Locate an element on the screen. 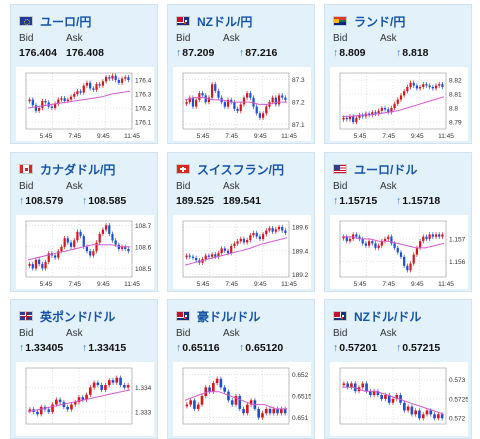 The height and width of the screenshot is (439, 480). card-header: ランド/円 is located at coordinates (369, 21).